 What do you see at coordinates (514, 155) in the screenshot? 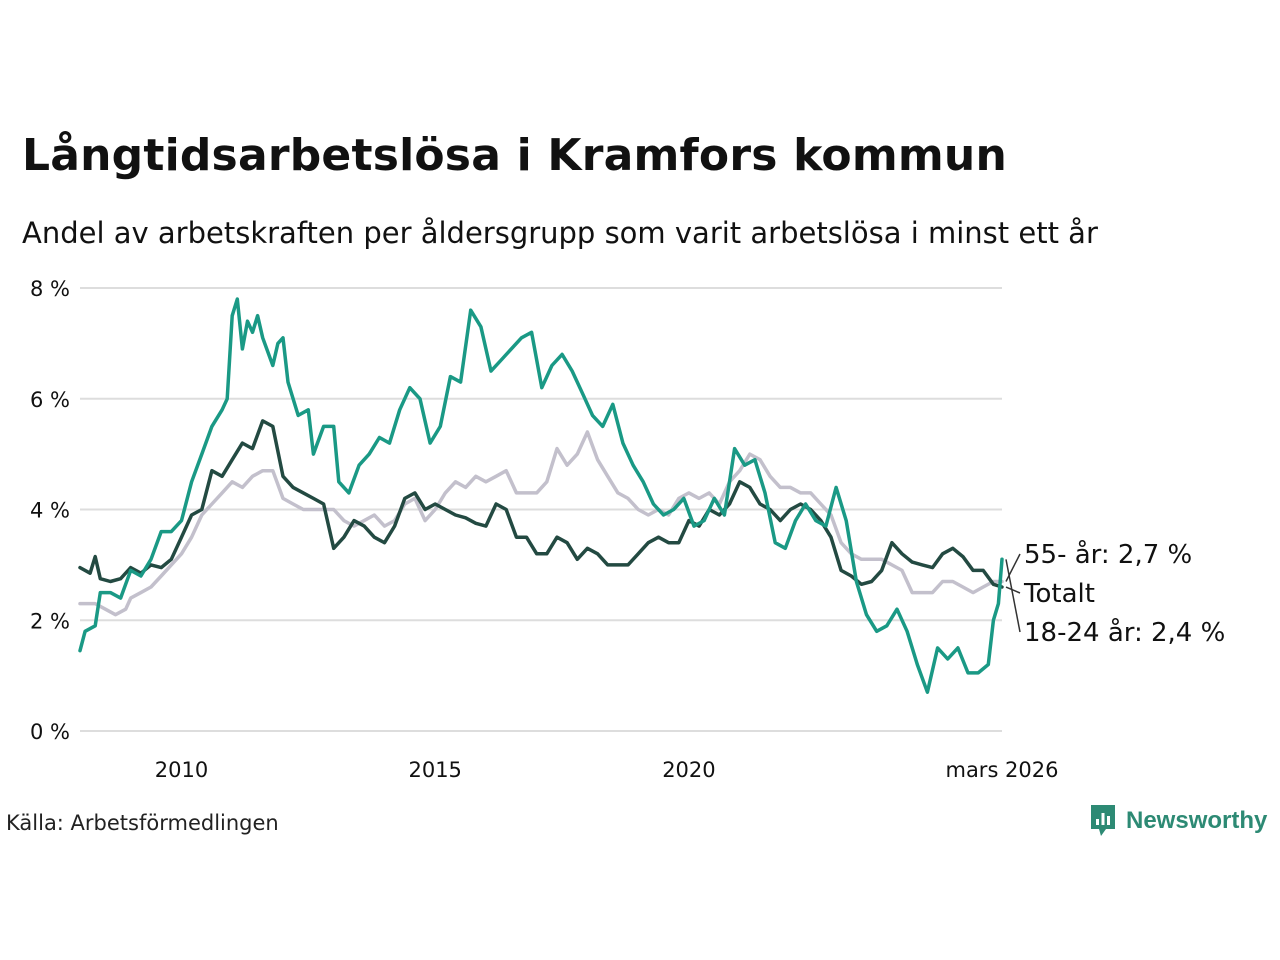
I see `chart-title: Långtidsarbetslösa i Kramfors kommun` at bounding box center [514, 155].